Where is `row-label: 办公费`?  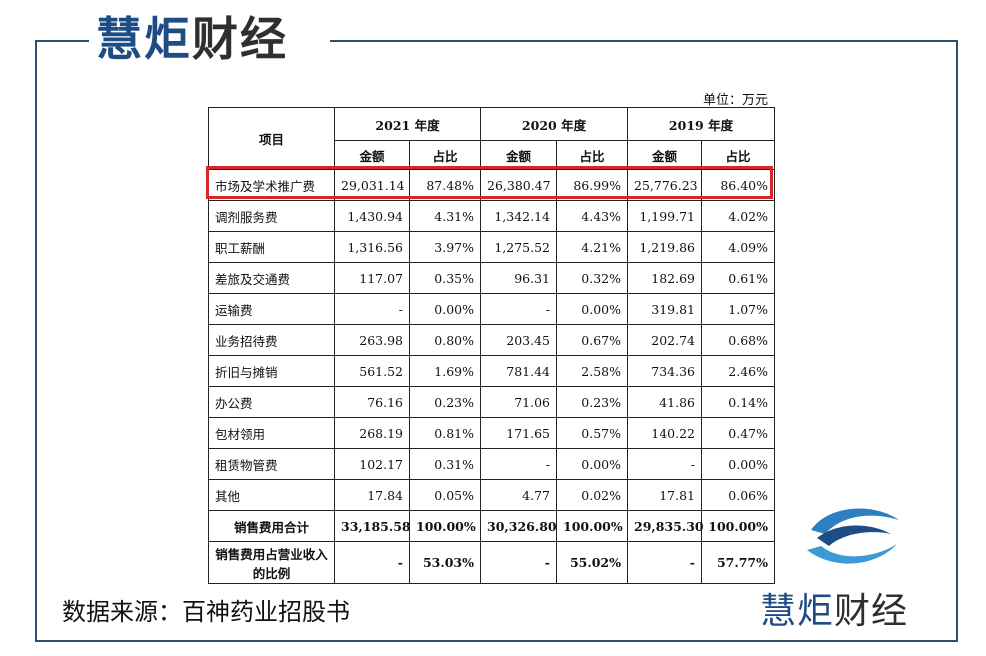
row-label: 办公费 is located at coordinates (271, 402).